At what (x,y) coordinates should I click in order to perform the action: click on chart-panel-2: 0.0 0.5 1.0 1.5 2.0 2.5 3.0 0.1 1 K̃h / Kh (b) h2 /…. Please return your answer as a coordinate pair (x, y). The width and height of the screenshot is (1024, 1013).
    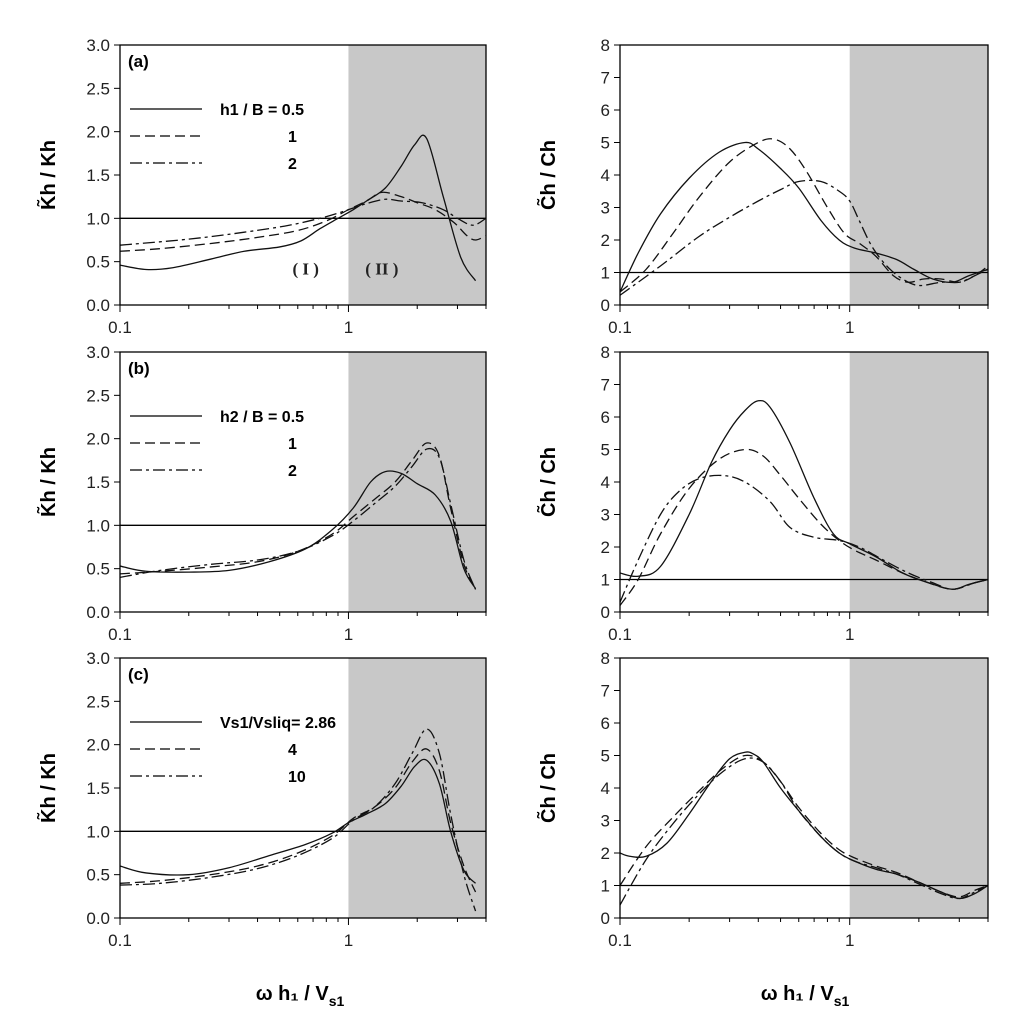
    Looking at the image, I should click on (261, 493).